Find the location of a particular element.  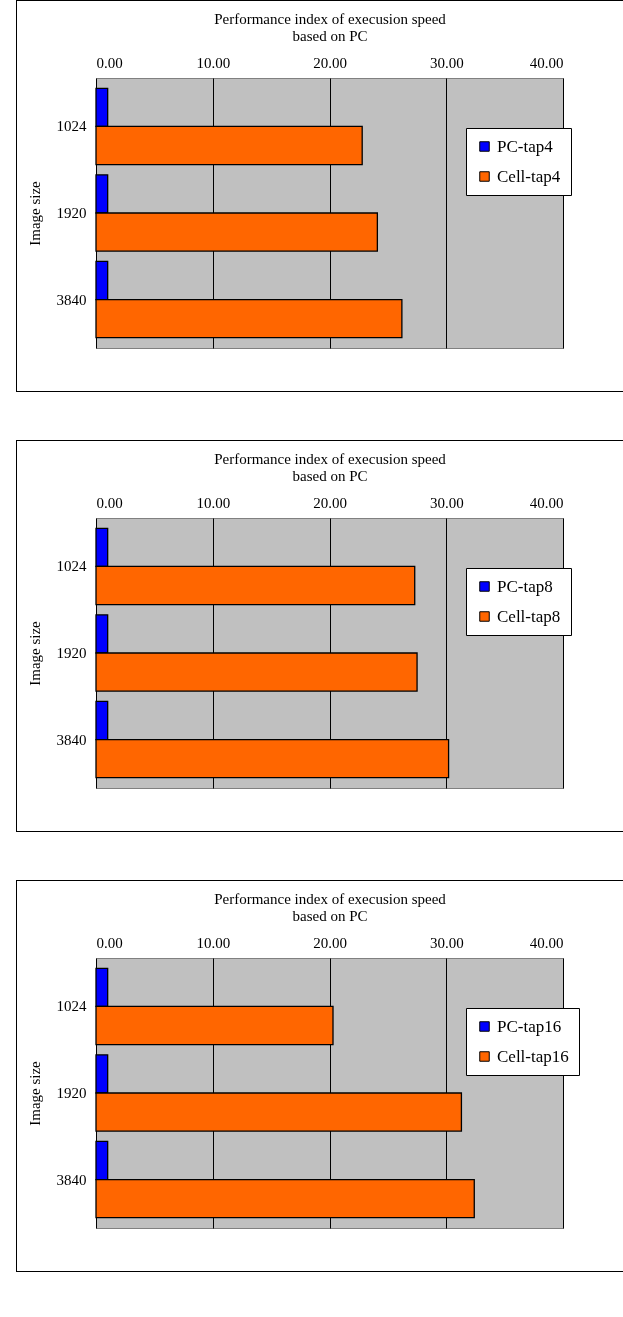

legend-label: Cell-tap4 is located at coordinates (529, 176).